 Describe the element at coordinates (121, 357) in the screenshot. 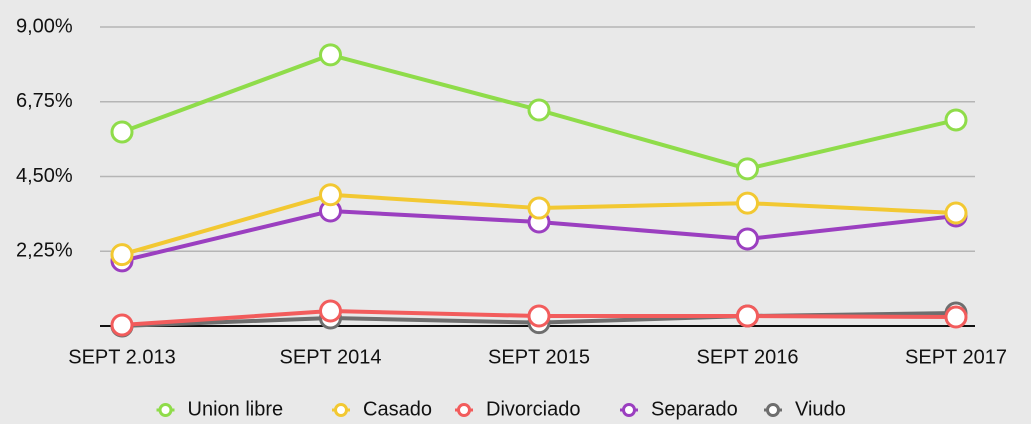

I see `x-tick-label: SEPT 2.013` at that location.